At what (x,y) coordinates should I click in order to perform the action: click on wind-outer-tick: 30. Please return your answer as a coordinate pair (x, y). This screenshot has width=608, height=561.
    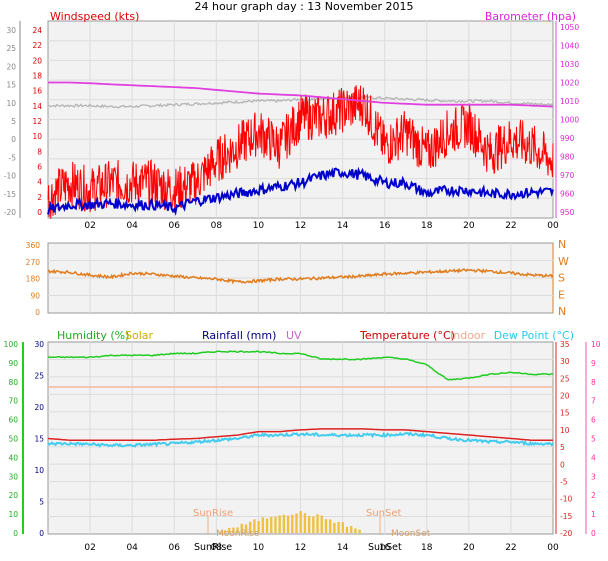
    Looking at the image, I should click on (11, 30).